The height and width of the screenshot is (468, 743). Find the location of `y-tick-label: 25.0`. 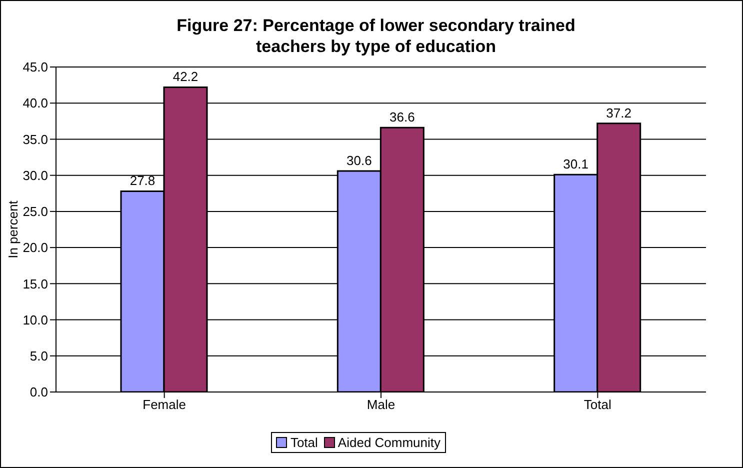

y-tick-label: 25.0 is located at coordinates (35, 212).